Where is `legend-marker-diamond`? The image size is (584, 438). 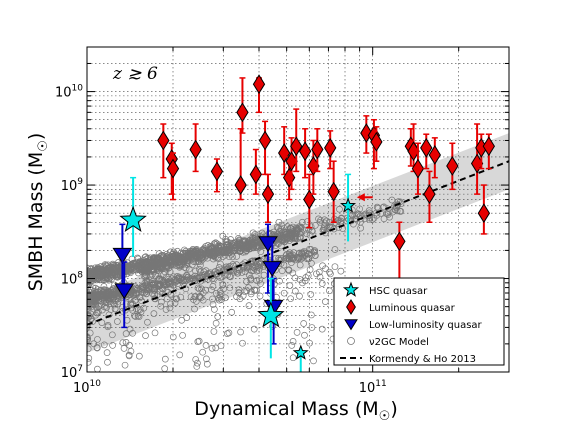
legend-marker-diamond is located at coordinates (351, 307).